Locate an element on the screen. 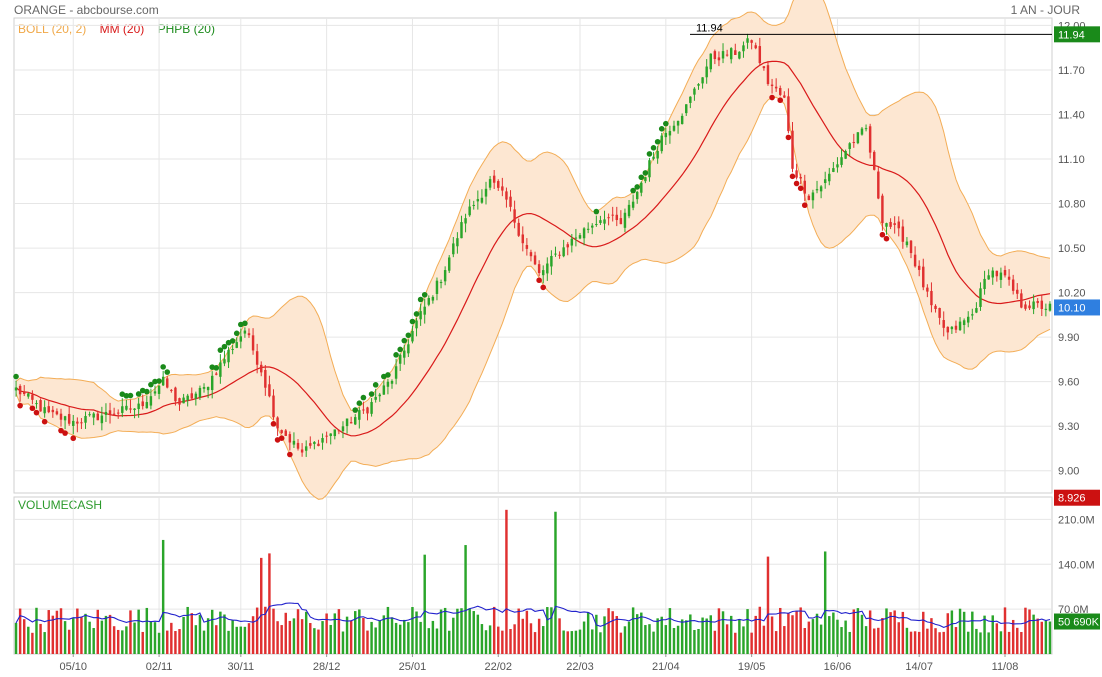 This screenshot has width=1102, height=677. last-volume-badge: 50 690K is located at coordinates (1079, 623).